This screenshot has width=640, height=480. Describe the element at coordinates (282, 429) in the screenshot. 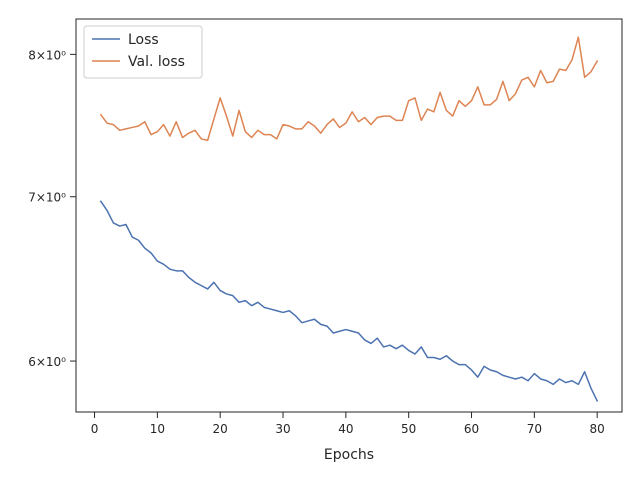

I see `x-tick-label: 30` at that location.